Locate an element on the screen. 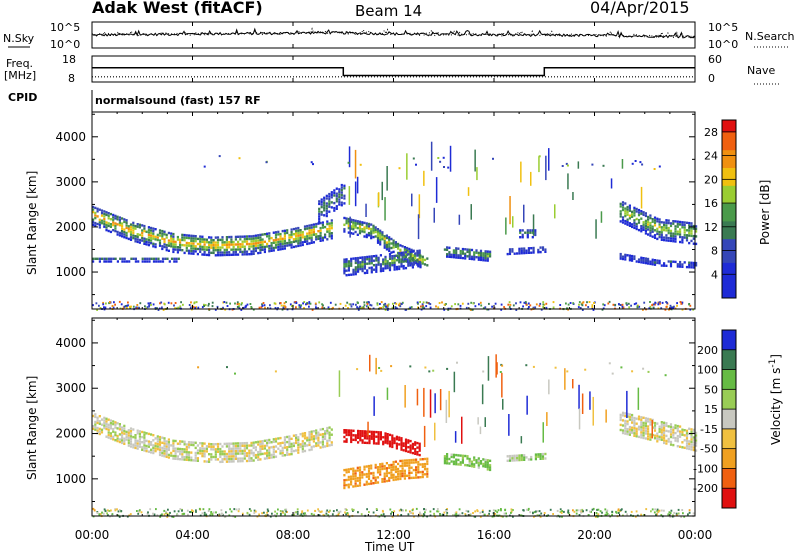 The image size is (800, 554). y-tick-label: 4000 is located at coordinates (70, 343).